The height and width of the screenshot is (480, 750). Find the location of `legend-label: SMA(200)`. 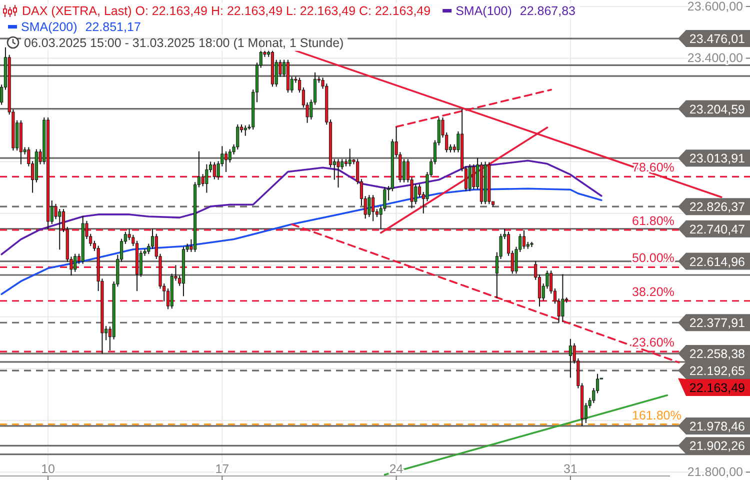

legend-label: SMA(200) is located at coordinates (49, 27).